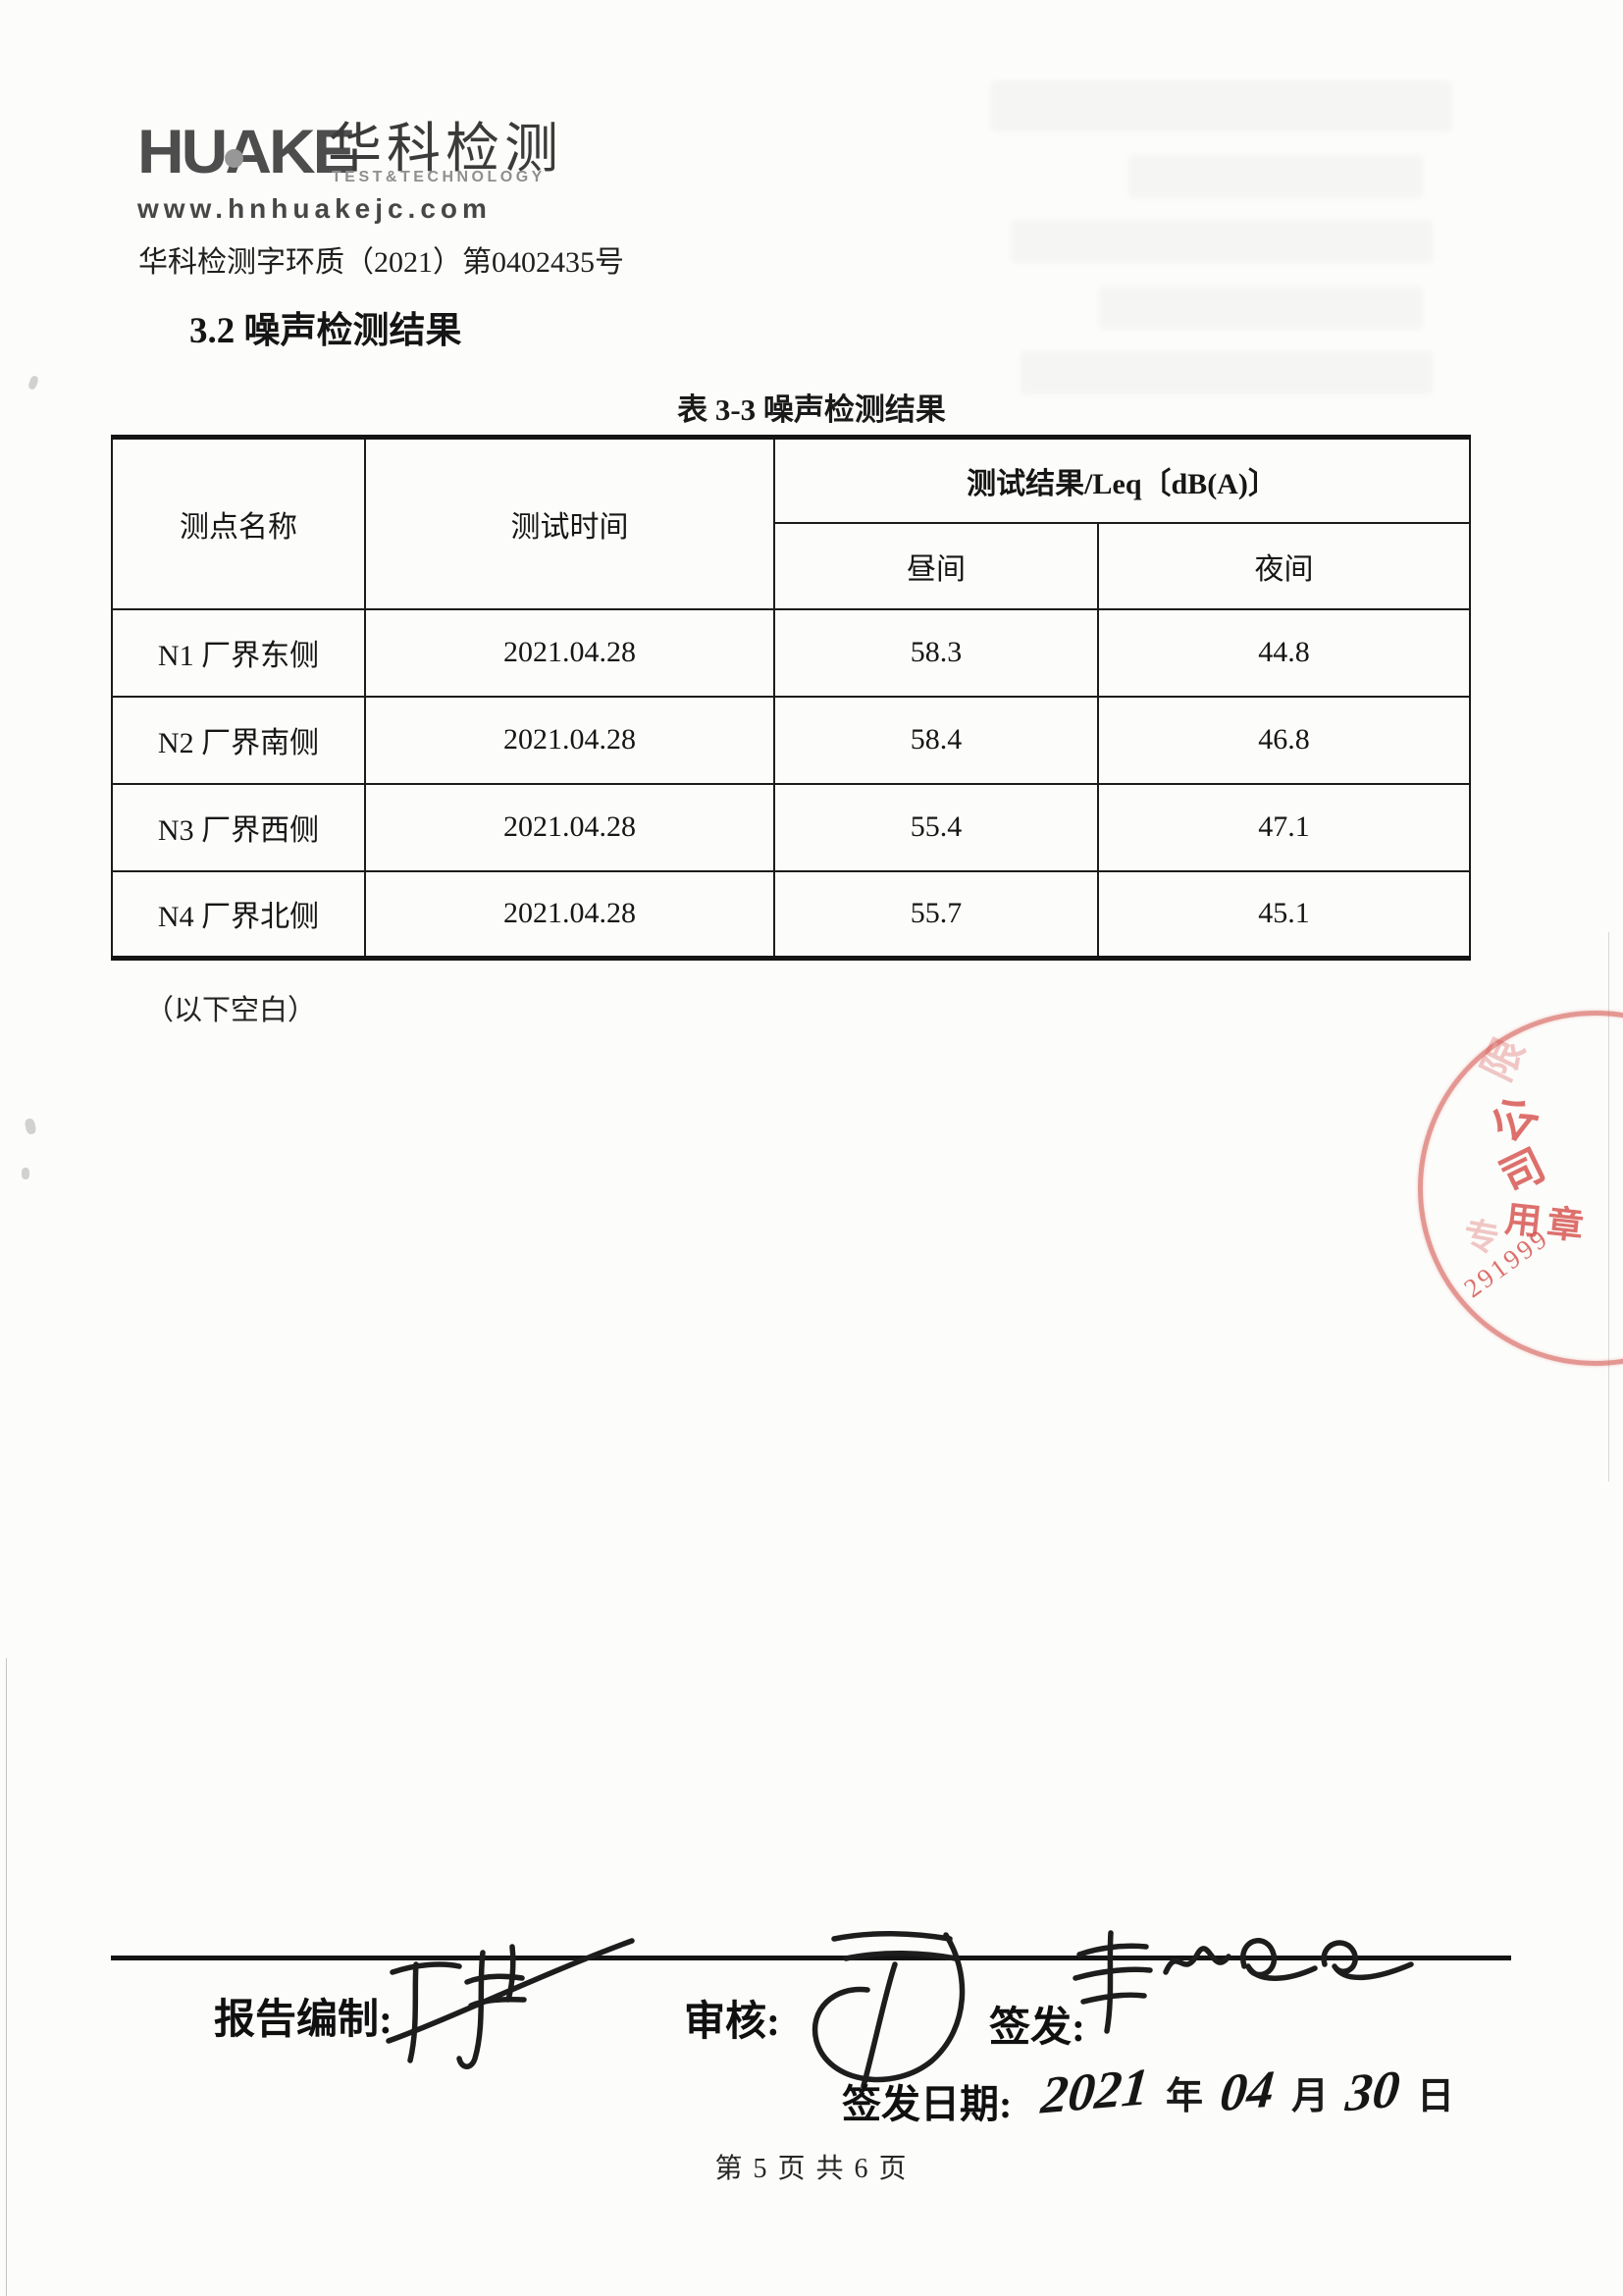  I want to click on table-row: N3 厂界西侧 2021.04.28 55.4 47.1, so click(791, 827).